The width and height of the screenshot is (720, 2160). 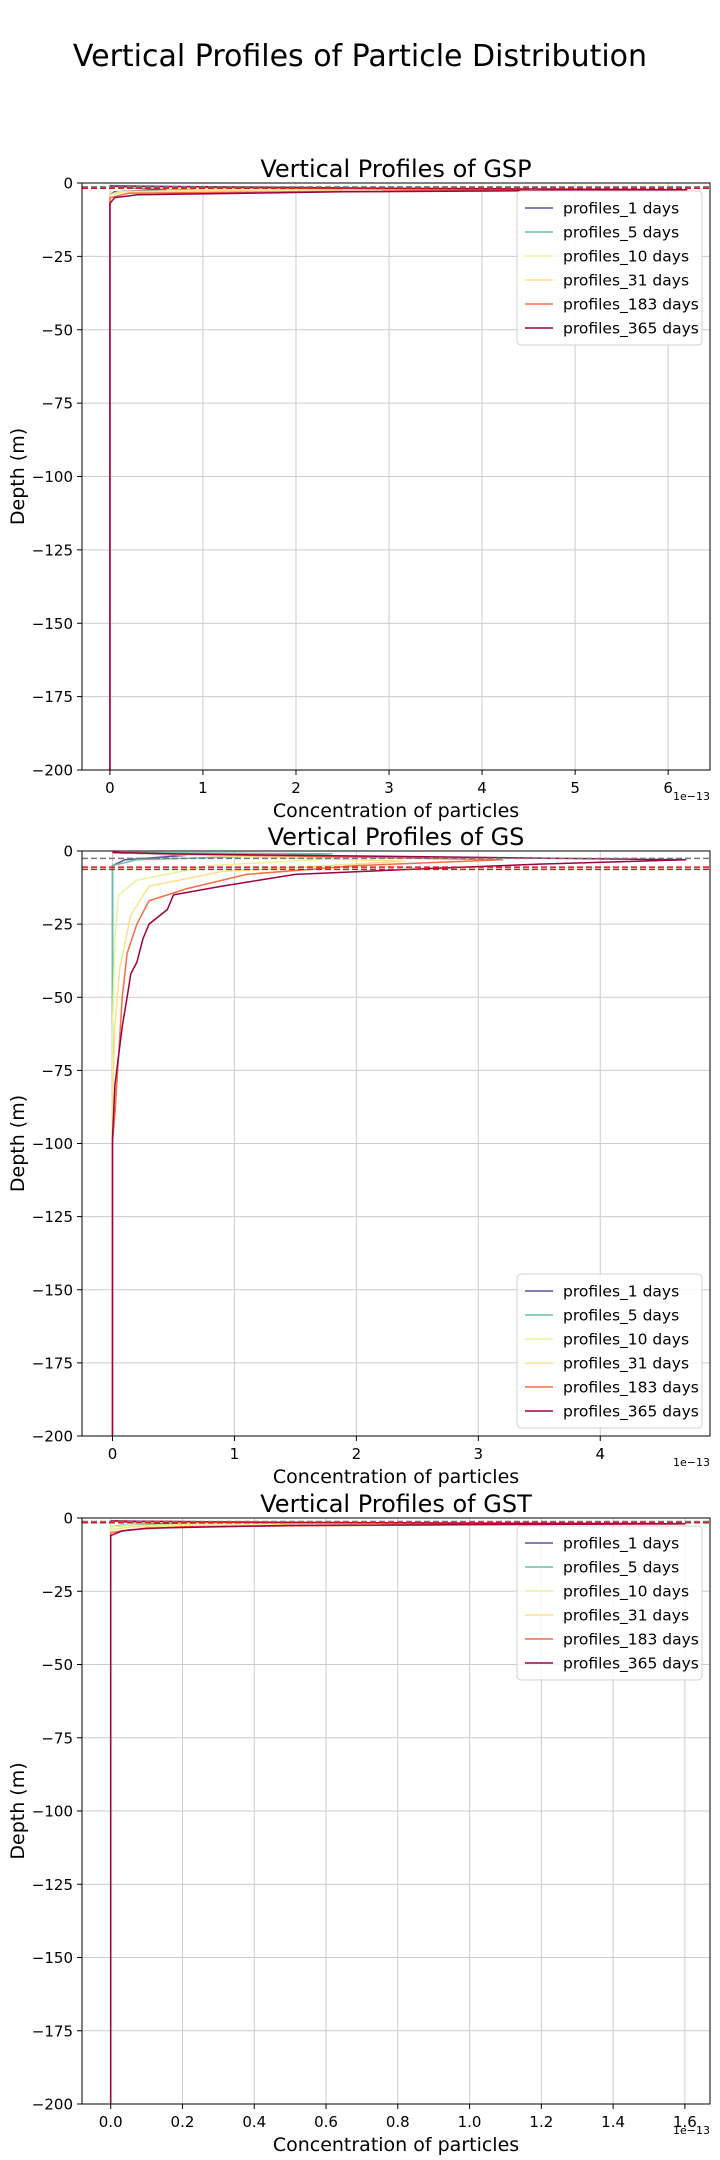 I want to click on x-tick-label: 5, so click(x=575, y=788).